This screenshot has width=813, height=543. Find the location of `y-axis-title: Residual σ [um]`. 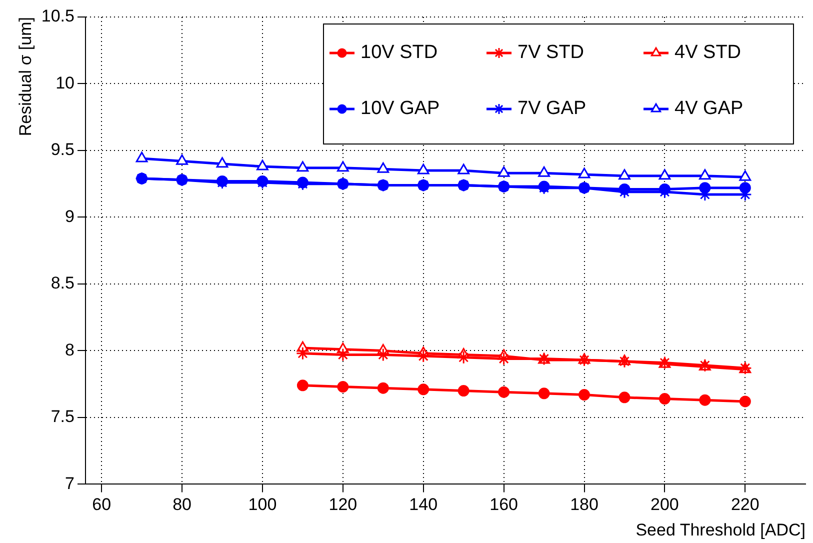

y-axis-title: Residual σ [um] is located at coordinates (25, 76).